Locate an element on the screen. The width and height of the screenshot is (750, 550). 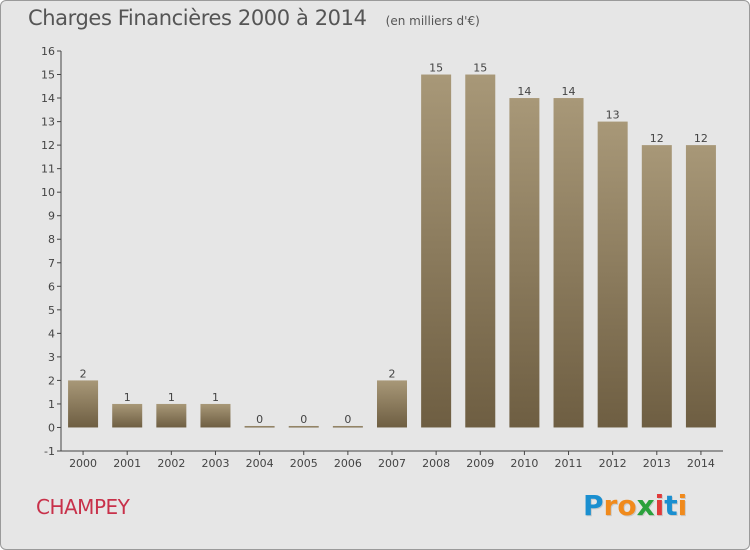
x-tick-label: 2002 is located at coordinates (171, 463).